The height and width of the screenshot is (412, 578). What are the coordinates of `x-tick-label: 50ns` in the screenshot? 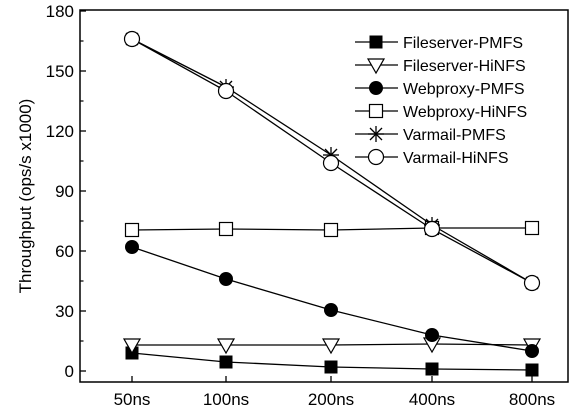 It's located at (132, 399).